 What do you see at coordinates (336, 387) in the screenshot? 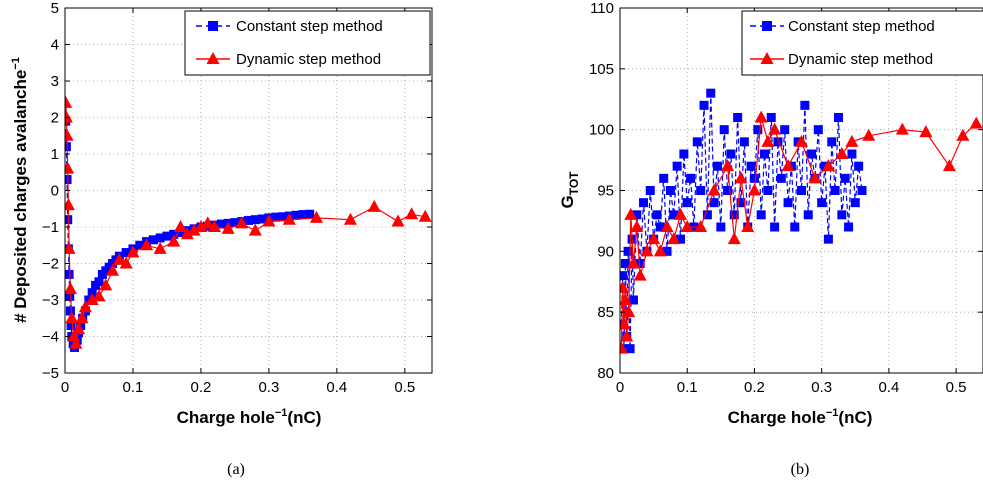
I see `x-tick-label: 0.4` at bounding box center [336, 387].